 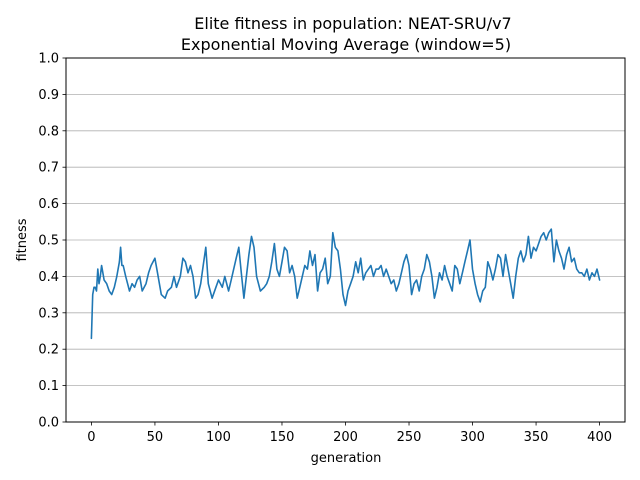 What do you see at coordinates (345, 437) in the screenshot?
I see `x-tick-label: 200` at bounding box center [345, 437].